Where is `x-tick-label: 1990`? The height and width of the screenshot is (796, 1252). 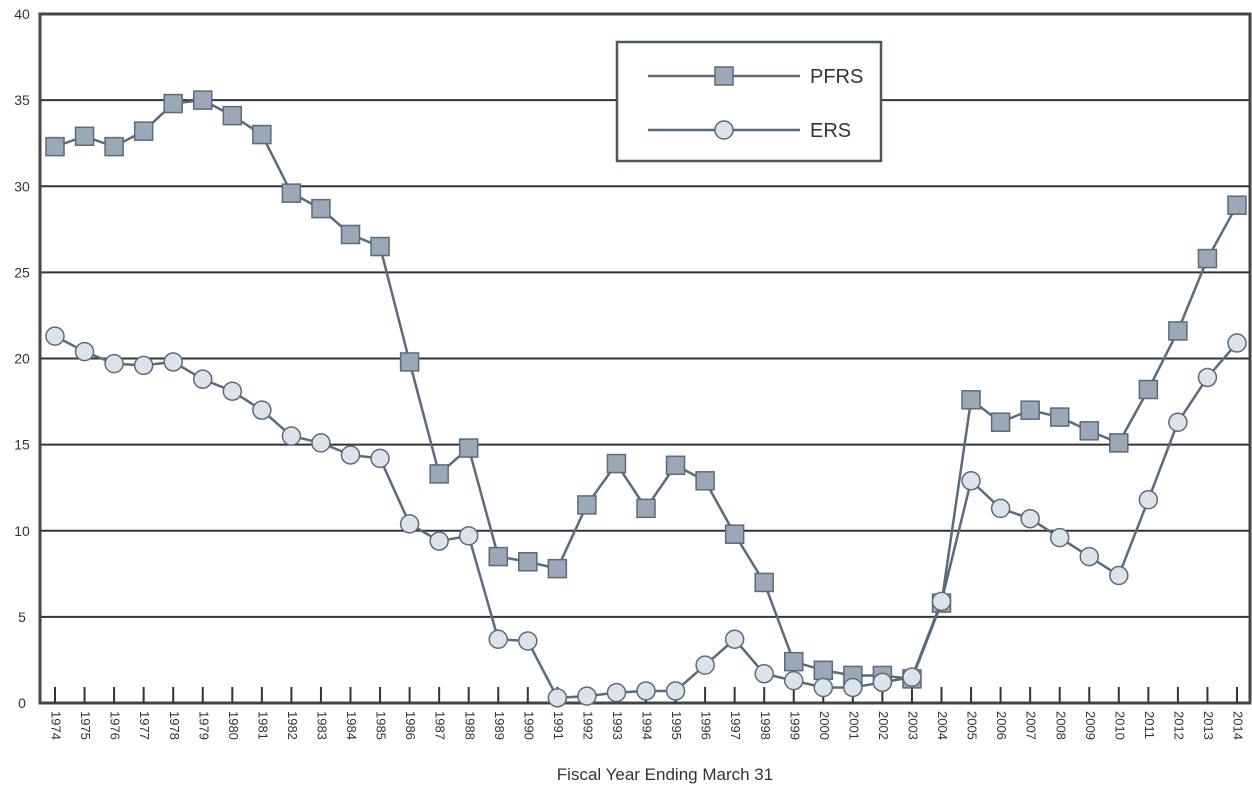
x-tick-label: 1990 is located at coordinates (528, 725).